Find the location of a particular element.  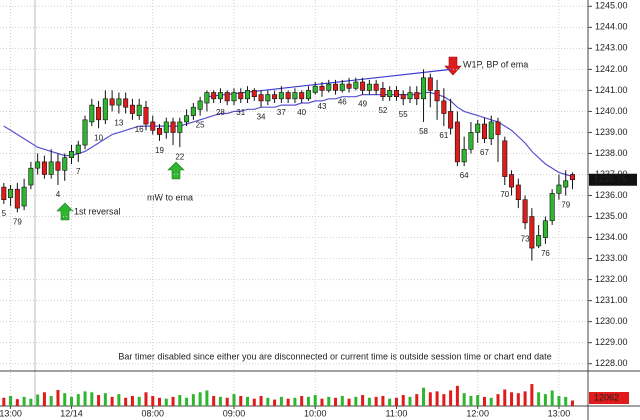

x-tick-label: 13:00 is located at coordinates (11, 413).